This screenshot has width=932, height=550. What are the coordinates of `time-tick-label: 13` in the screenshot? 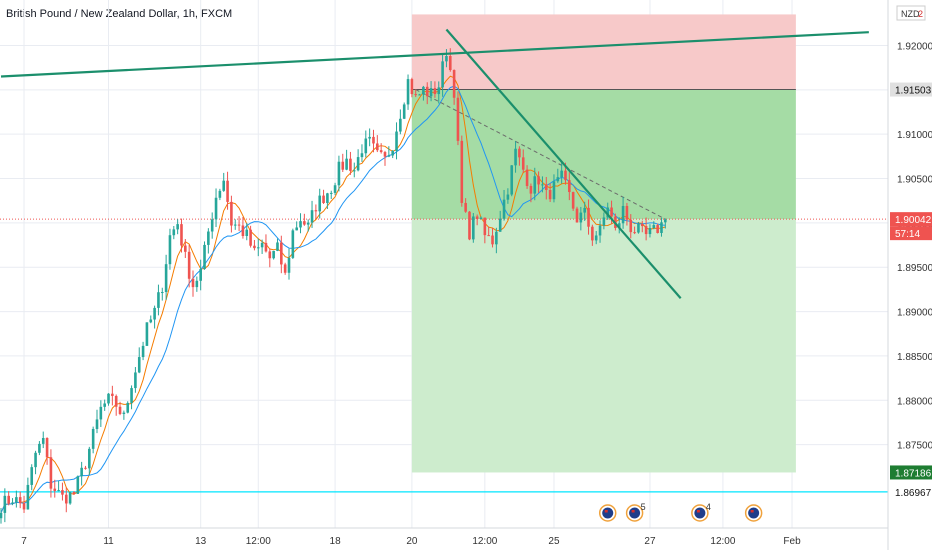 It's located at (201, 541).